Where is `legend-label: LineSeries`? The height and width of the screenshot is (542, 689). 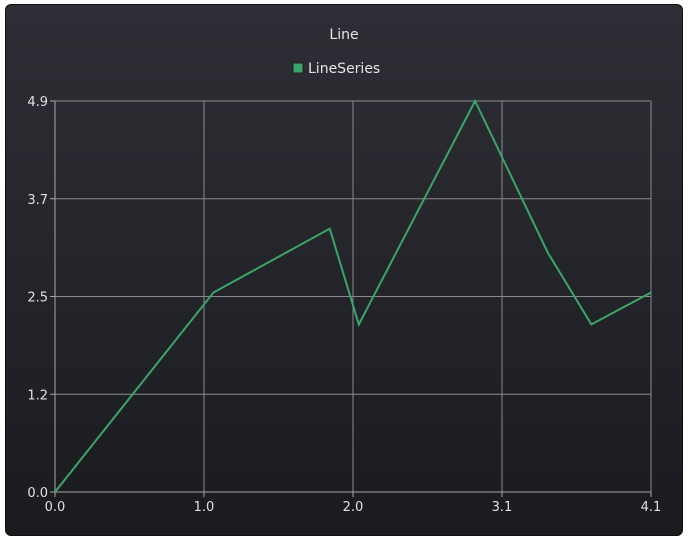
legend-label: LineSeries is located at coordinates (344, 69).